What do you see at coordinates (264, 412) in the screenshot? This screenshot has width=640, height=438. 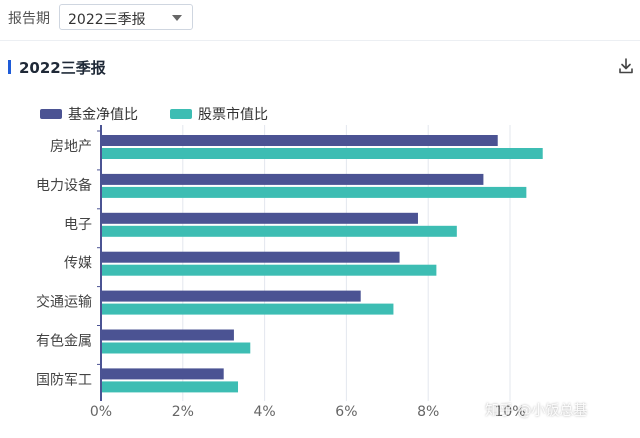 I see `x-tick-label-2: 4%` at bounding box center [264, 412].